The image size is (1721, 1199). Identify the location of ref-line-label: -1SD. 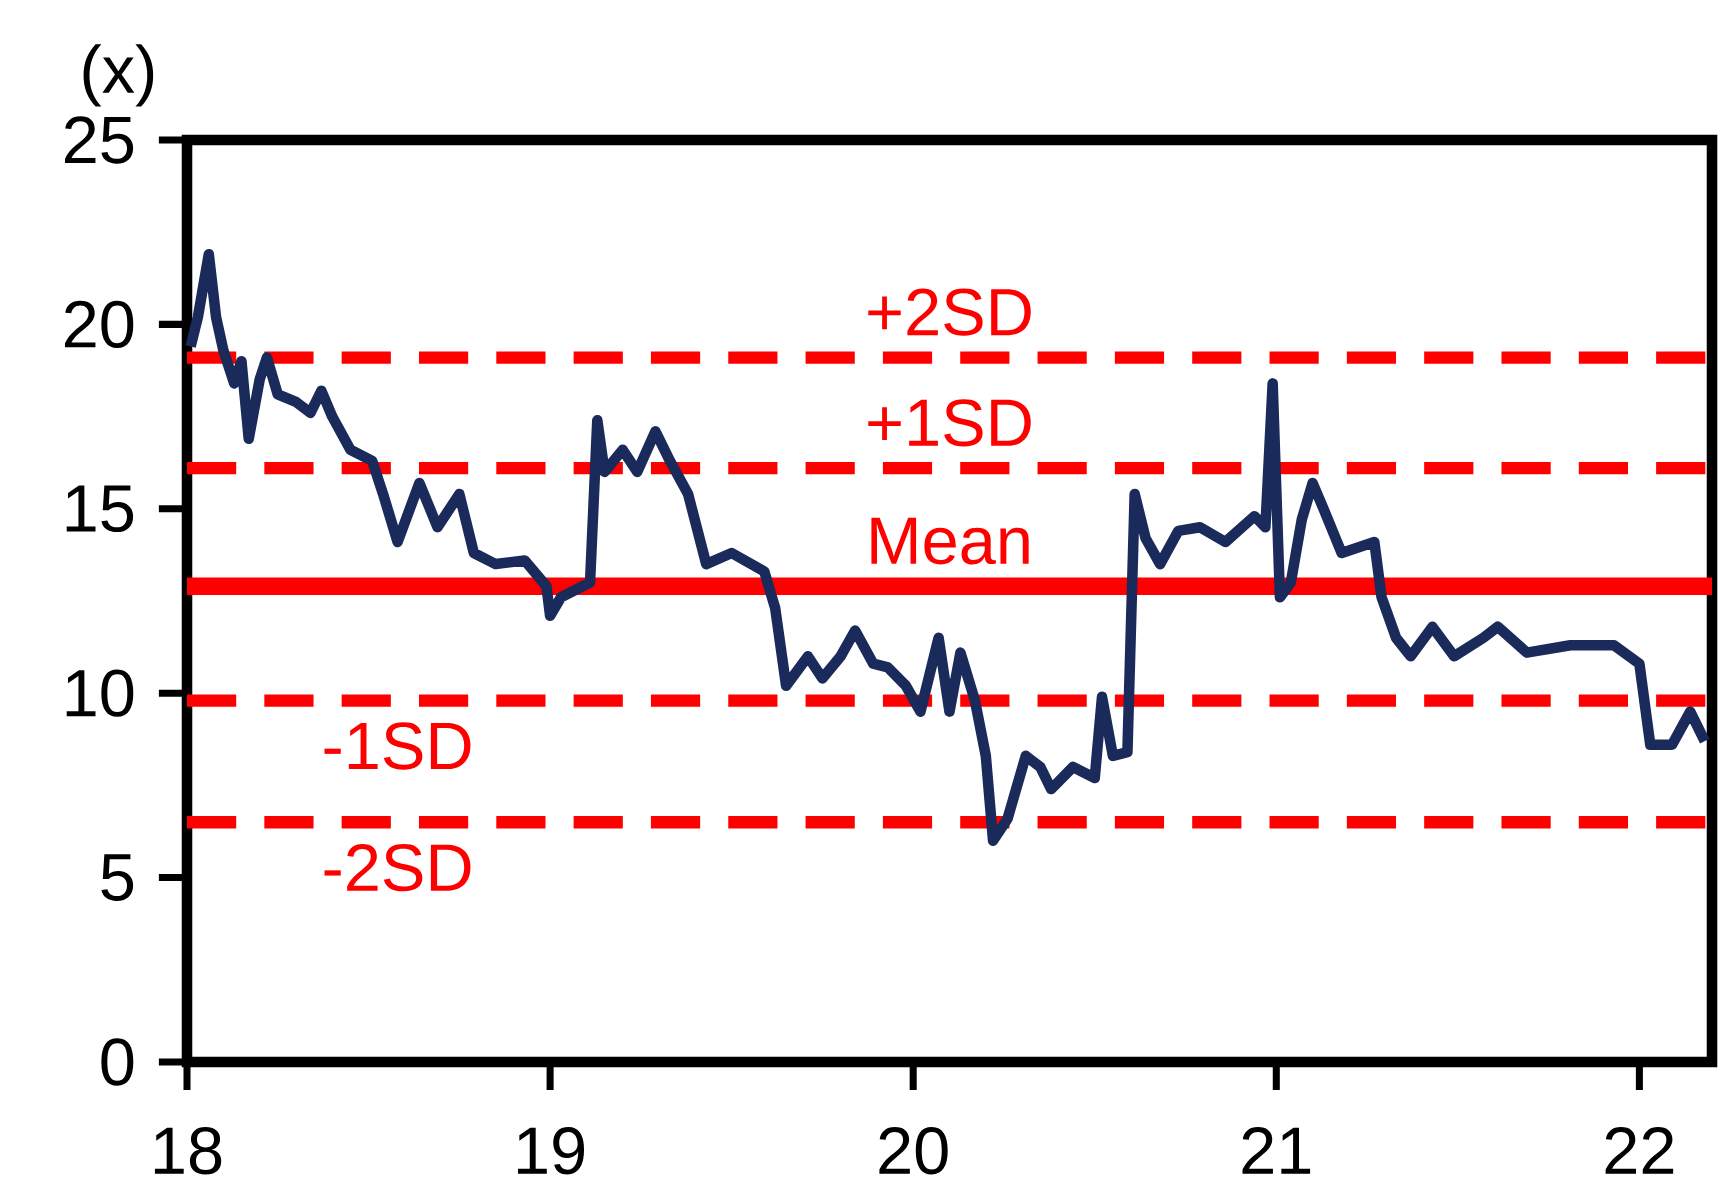
(397, 746).